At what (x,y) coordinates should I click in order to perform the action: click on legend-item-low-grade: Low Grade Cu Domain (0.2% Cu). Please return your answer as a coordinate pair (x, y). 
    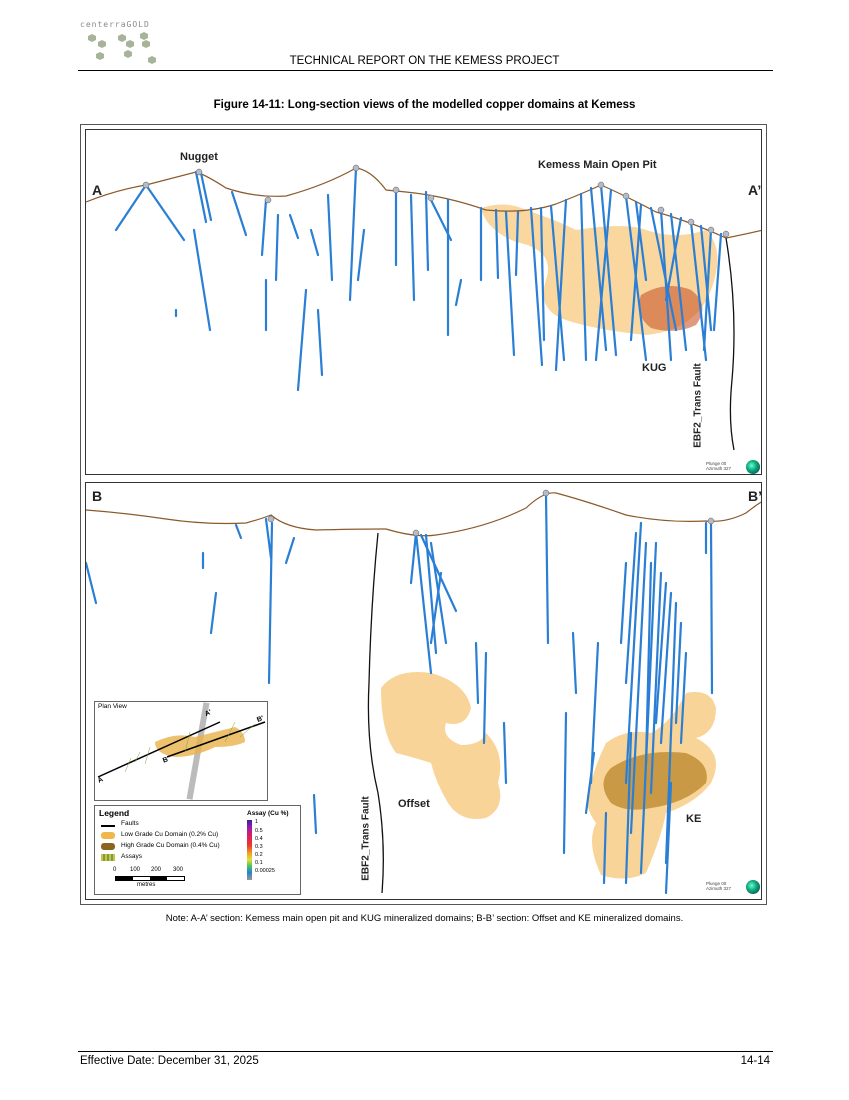
    Looking at the image, I should click on (170, 834).